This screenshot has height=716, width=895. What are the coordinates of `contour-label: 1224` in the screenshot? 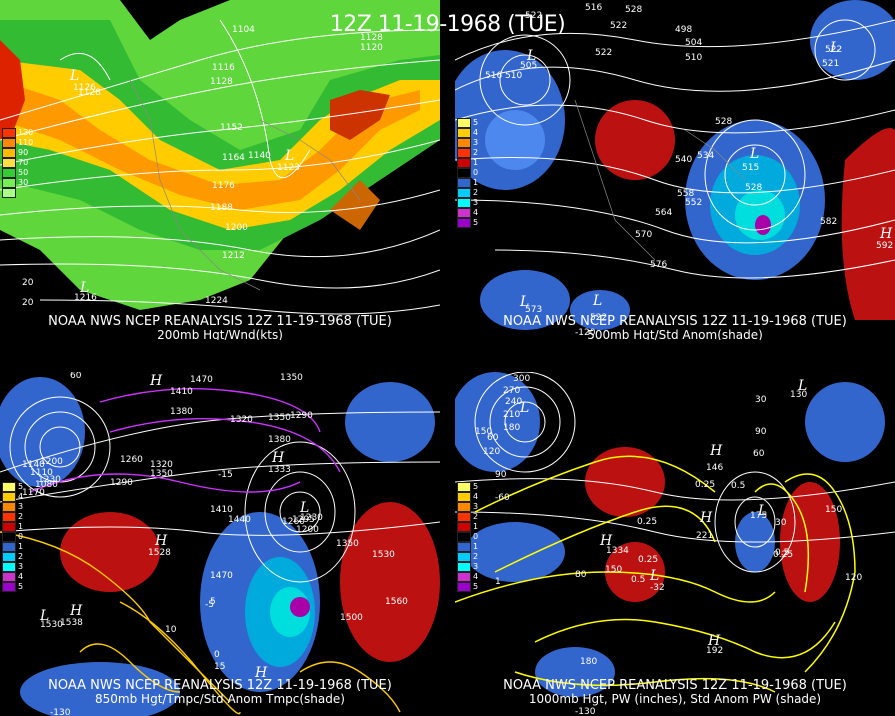 It's located at (216, 301).